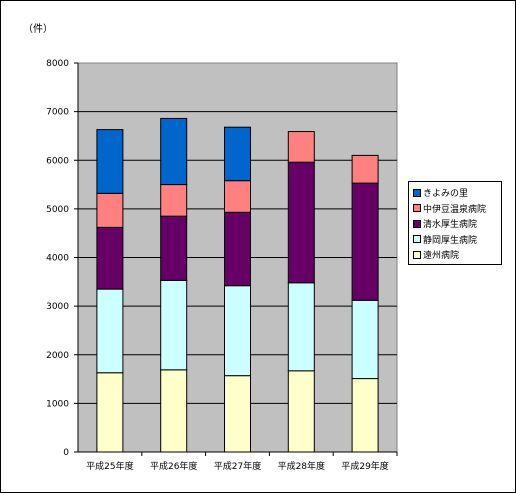 This screenshot has height=493, width=516. What do you see at coordinates (301, 466) in the screenshot?
I see `x-tick-label: 平成28年度` at bounding box center [301, 466].